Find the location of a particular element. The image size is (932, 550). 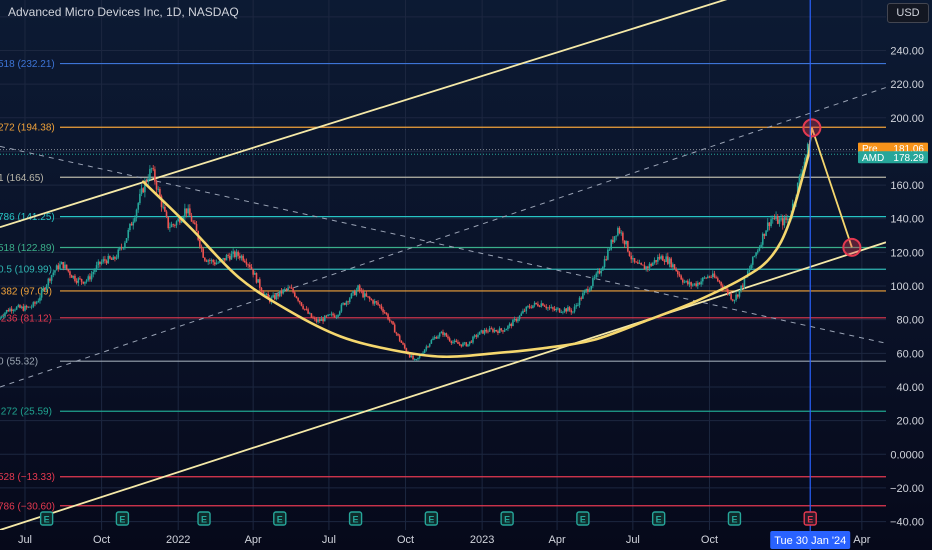

y-tick-label: 40.00 is located at coordinates (910, 388).